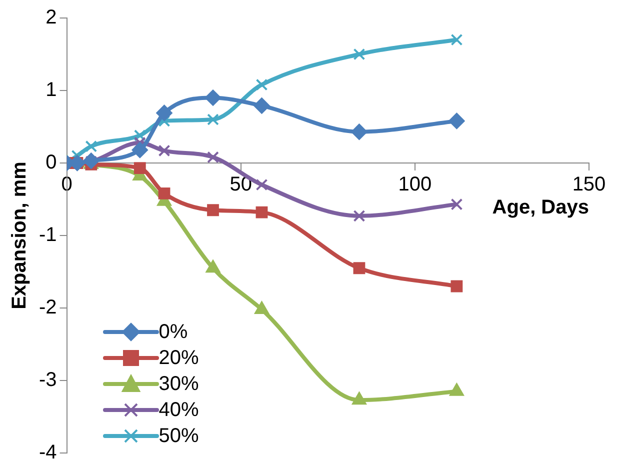 This screenshot has width=625, height=468. Describe the element at coordinates (173, 332) in the screenshot. I see `legend-label: 0%` at that location.